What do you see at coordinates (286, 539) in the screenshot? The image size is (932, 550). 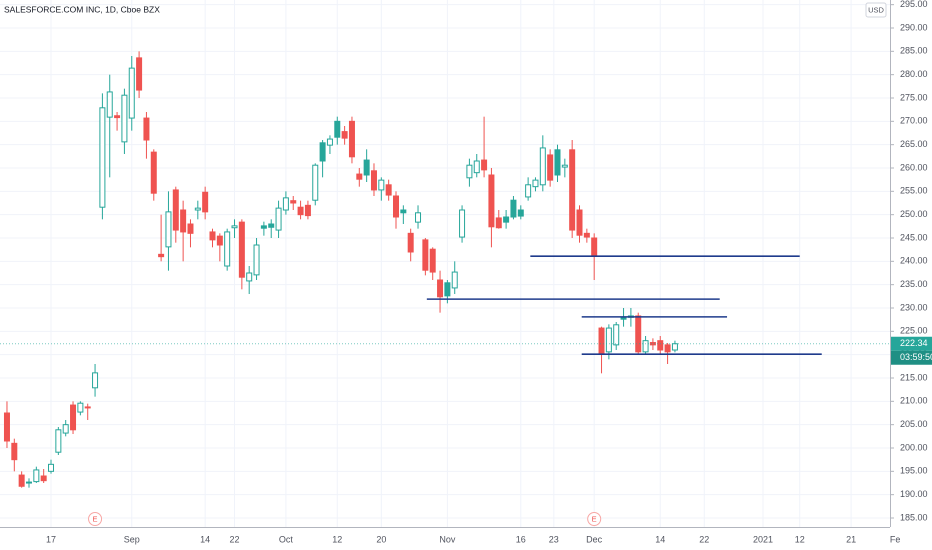 I see `x-tick-label: Oct` at bounding box center [286, 539].